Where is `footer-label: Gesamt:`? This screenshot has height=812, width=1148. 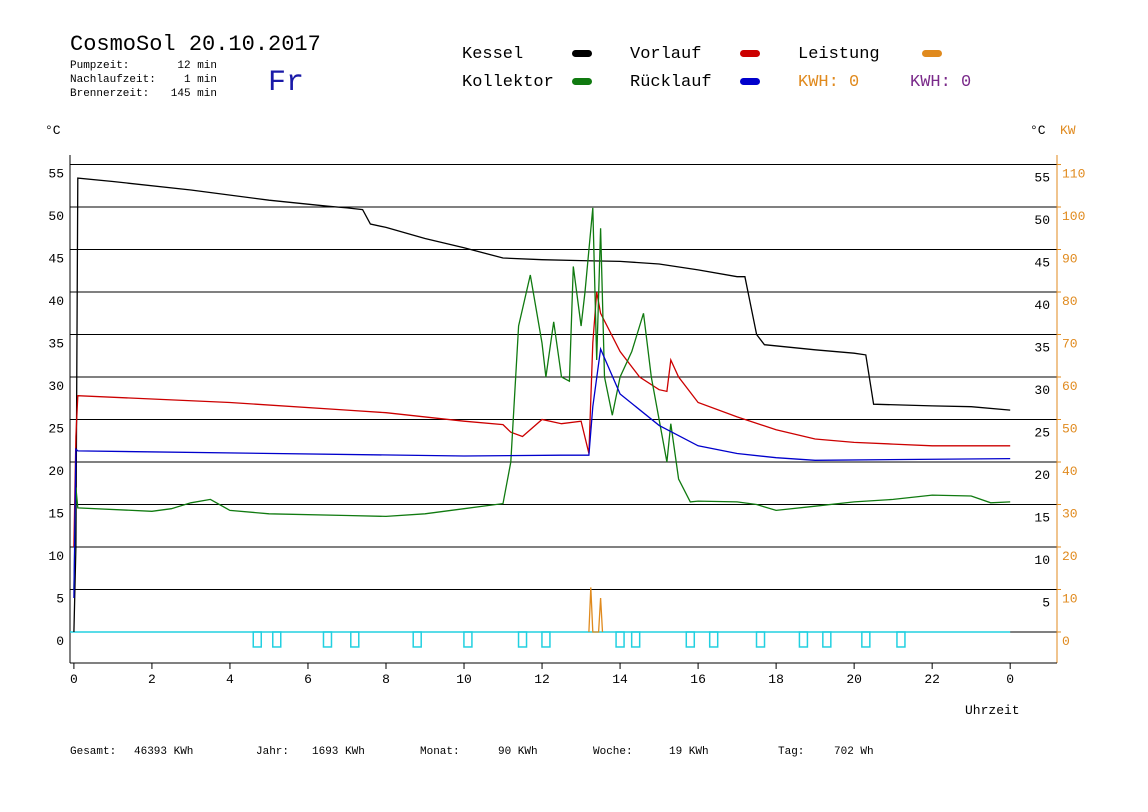
footer-label: Gesamt: is located at coordinates (93, 752).